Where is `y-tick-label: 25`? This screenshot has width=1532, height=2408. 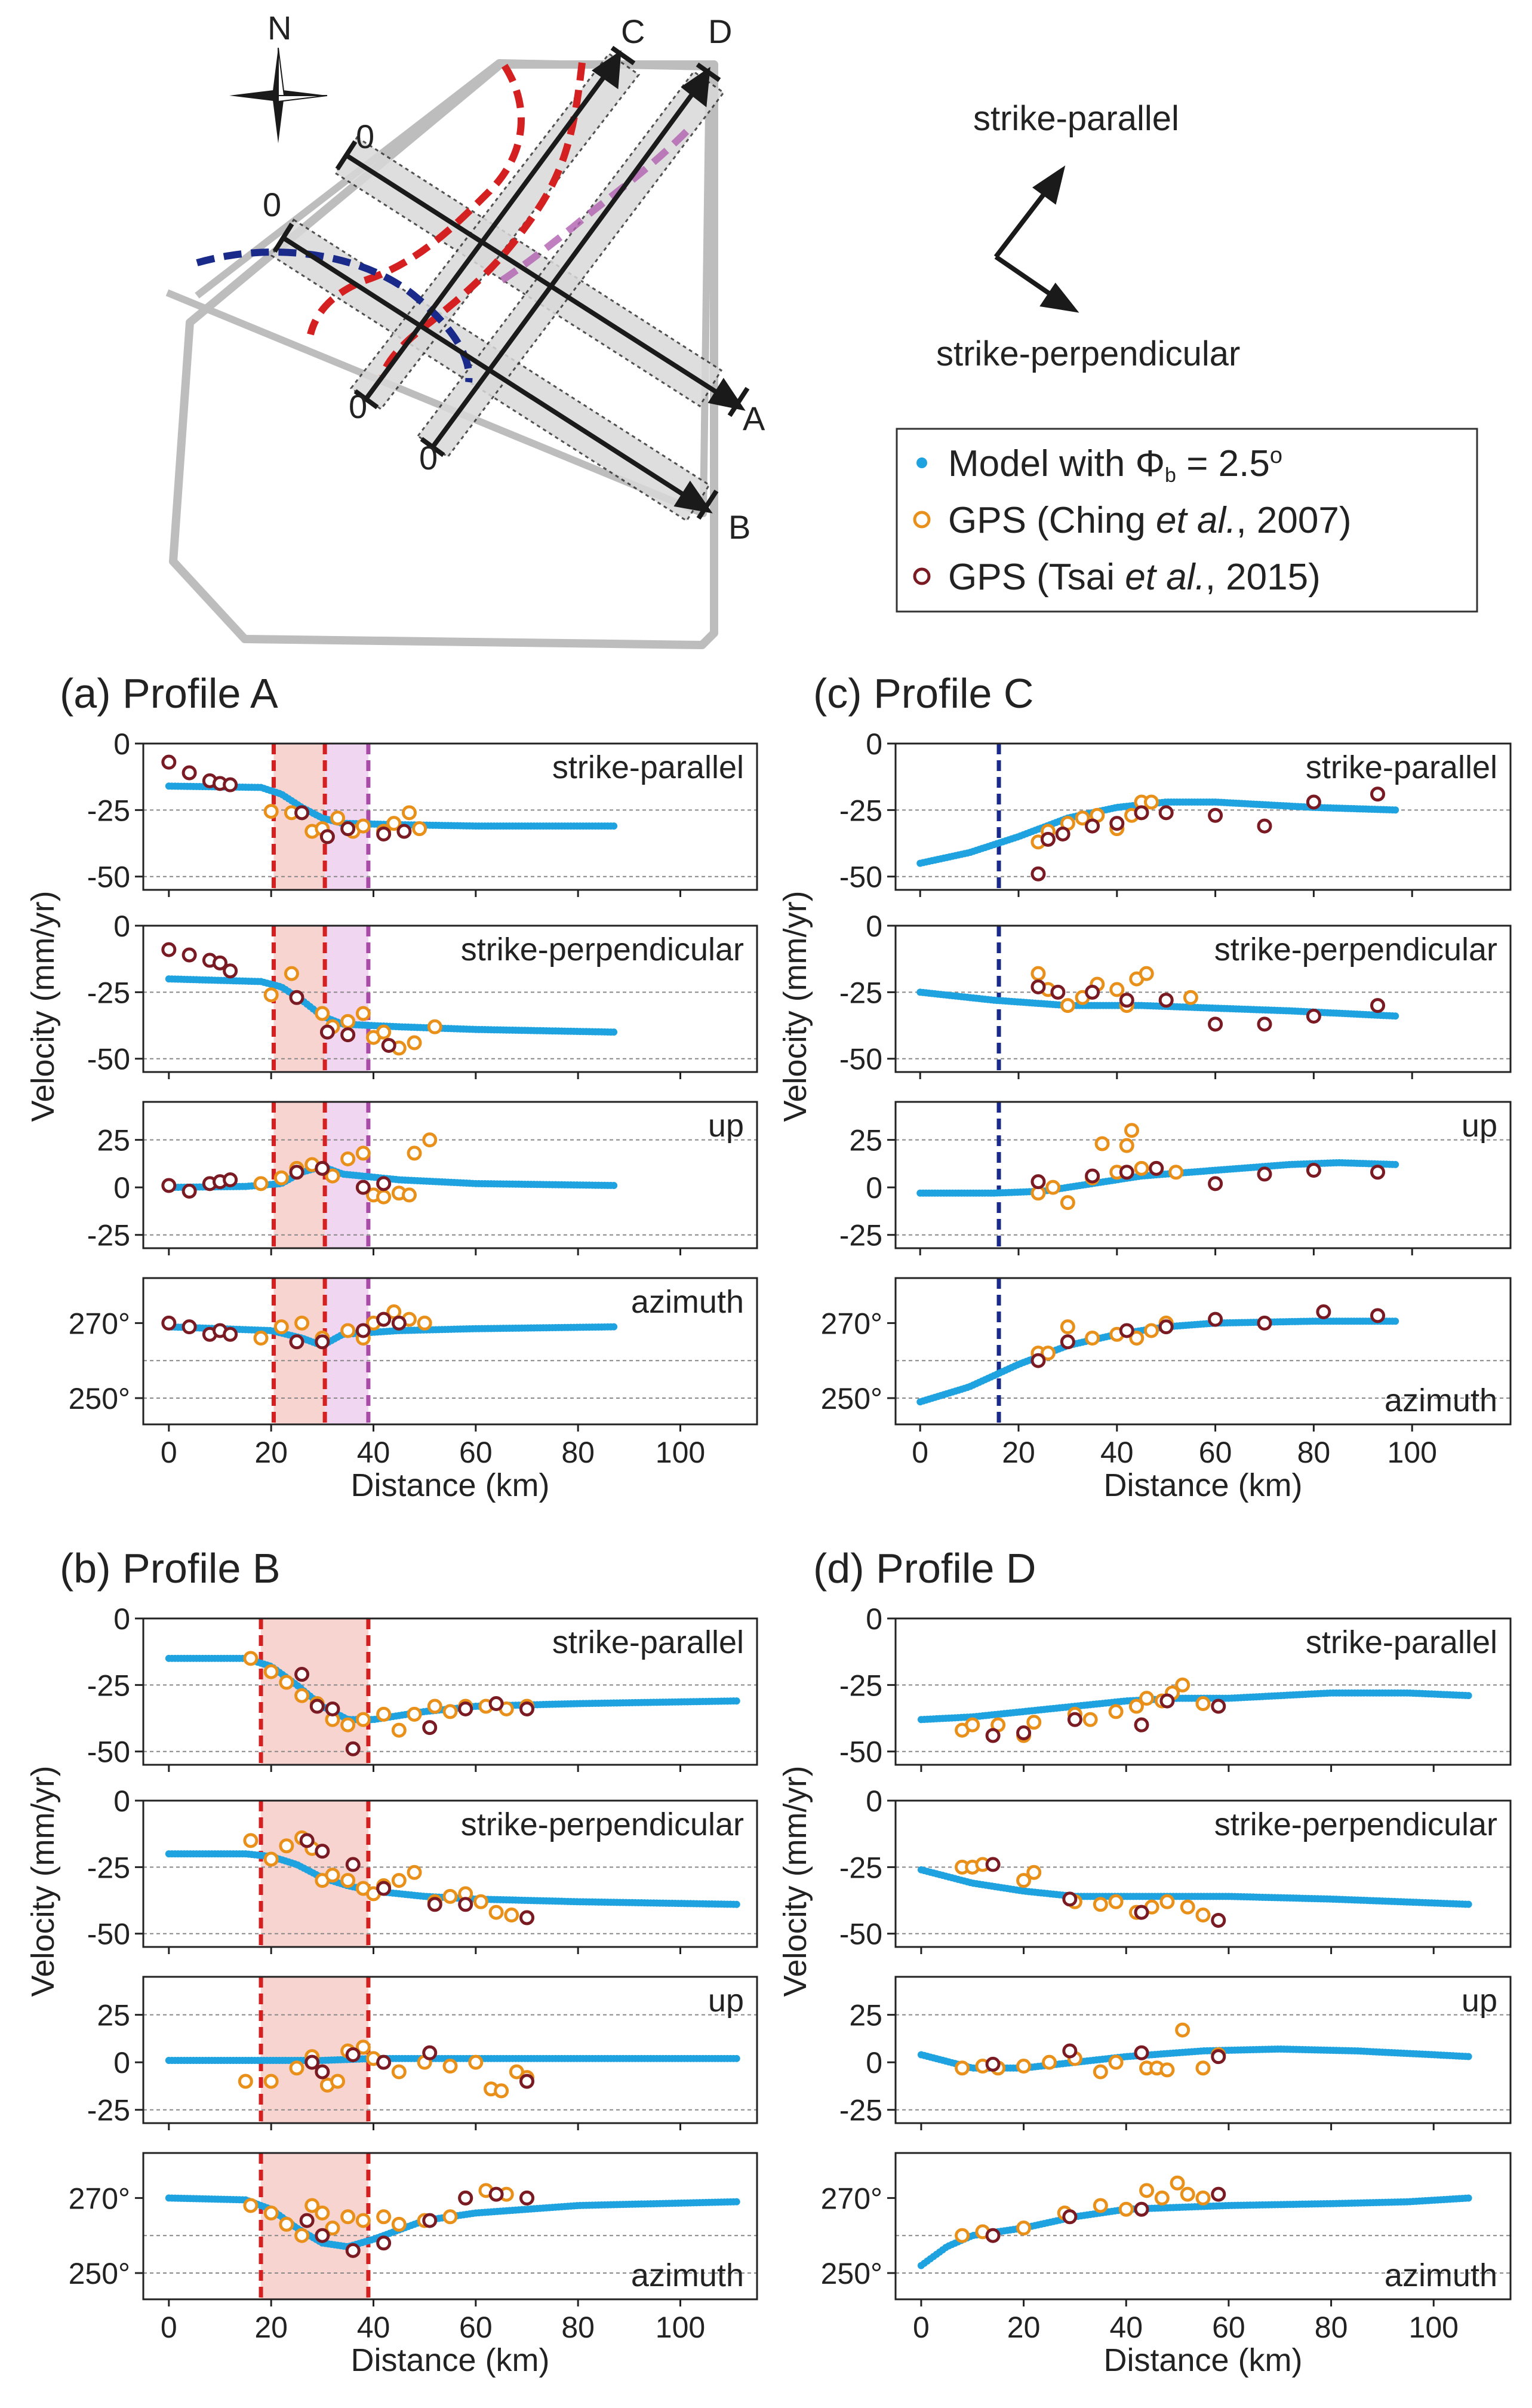 y-tick-label: 25 is located at coordinates (865, 2016).